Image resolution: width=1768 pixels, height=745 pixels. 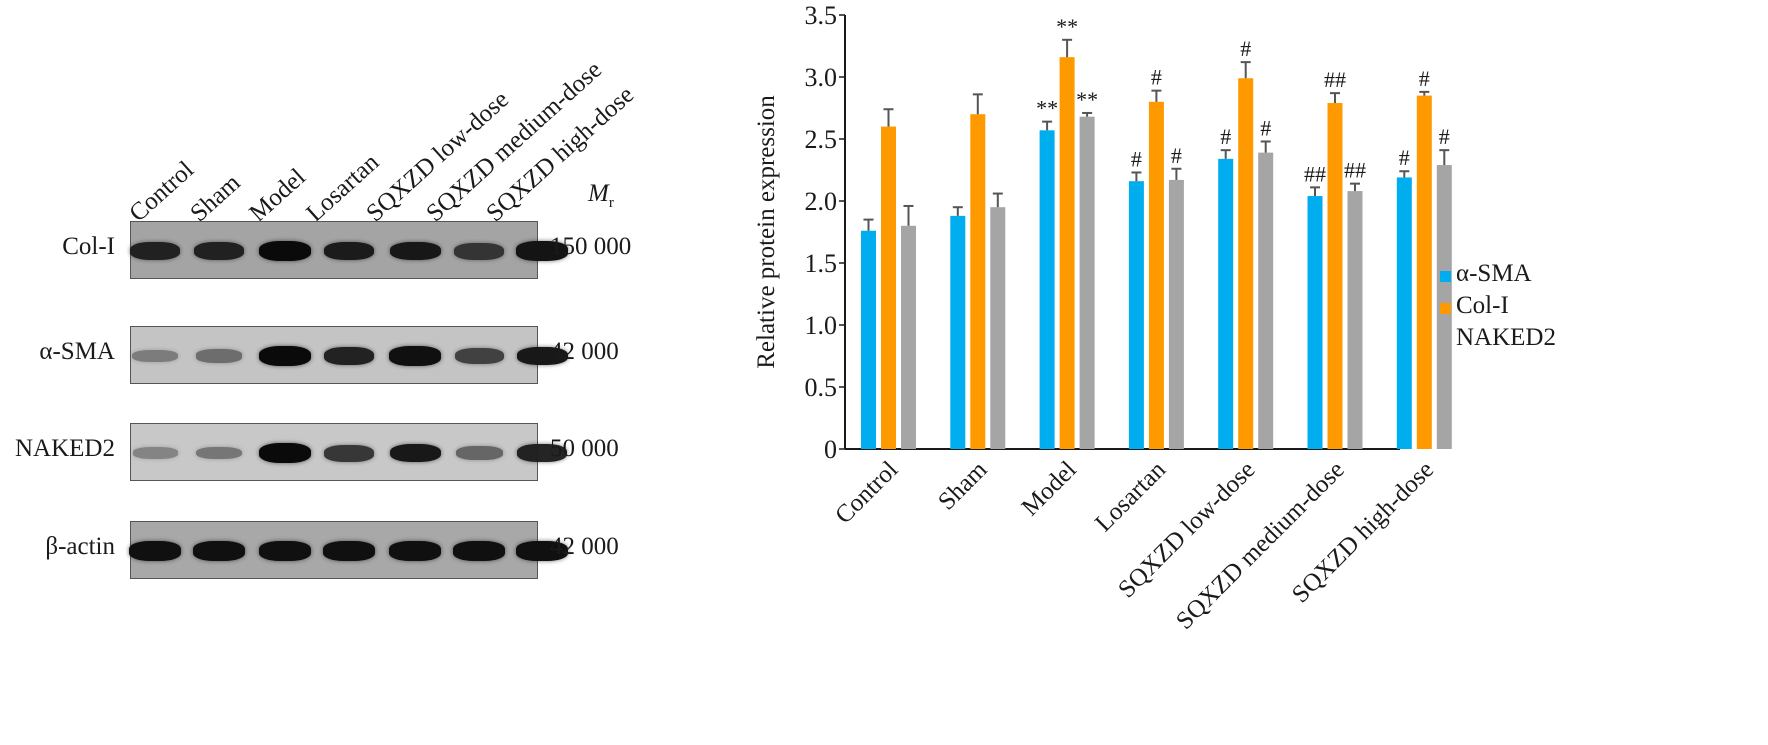 I want to click on protein-label: α-SMA, so click(x=77, y=351).